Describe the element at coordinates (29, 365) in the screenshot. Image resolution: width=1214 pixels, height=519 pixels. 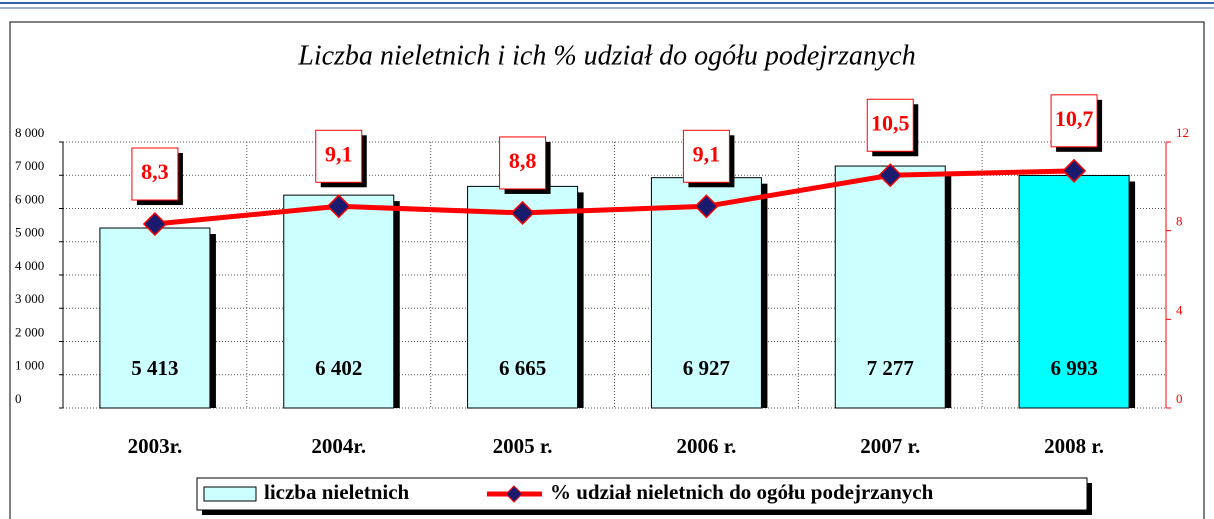
I see `y-tick-label: 1 000` at that location.